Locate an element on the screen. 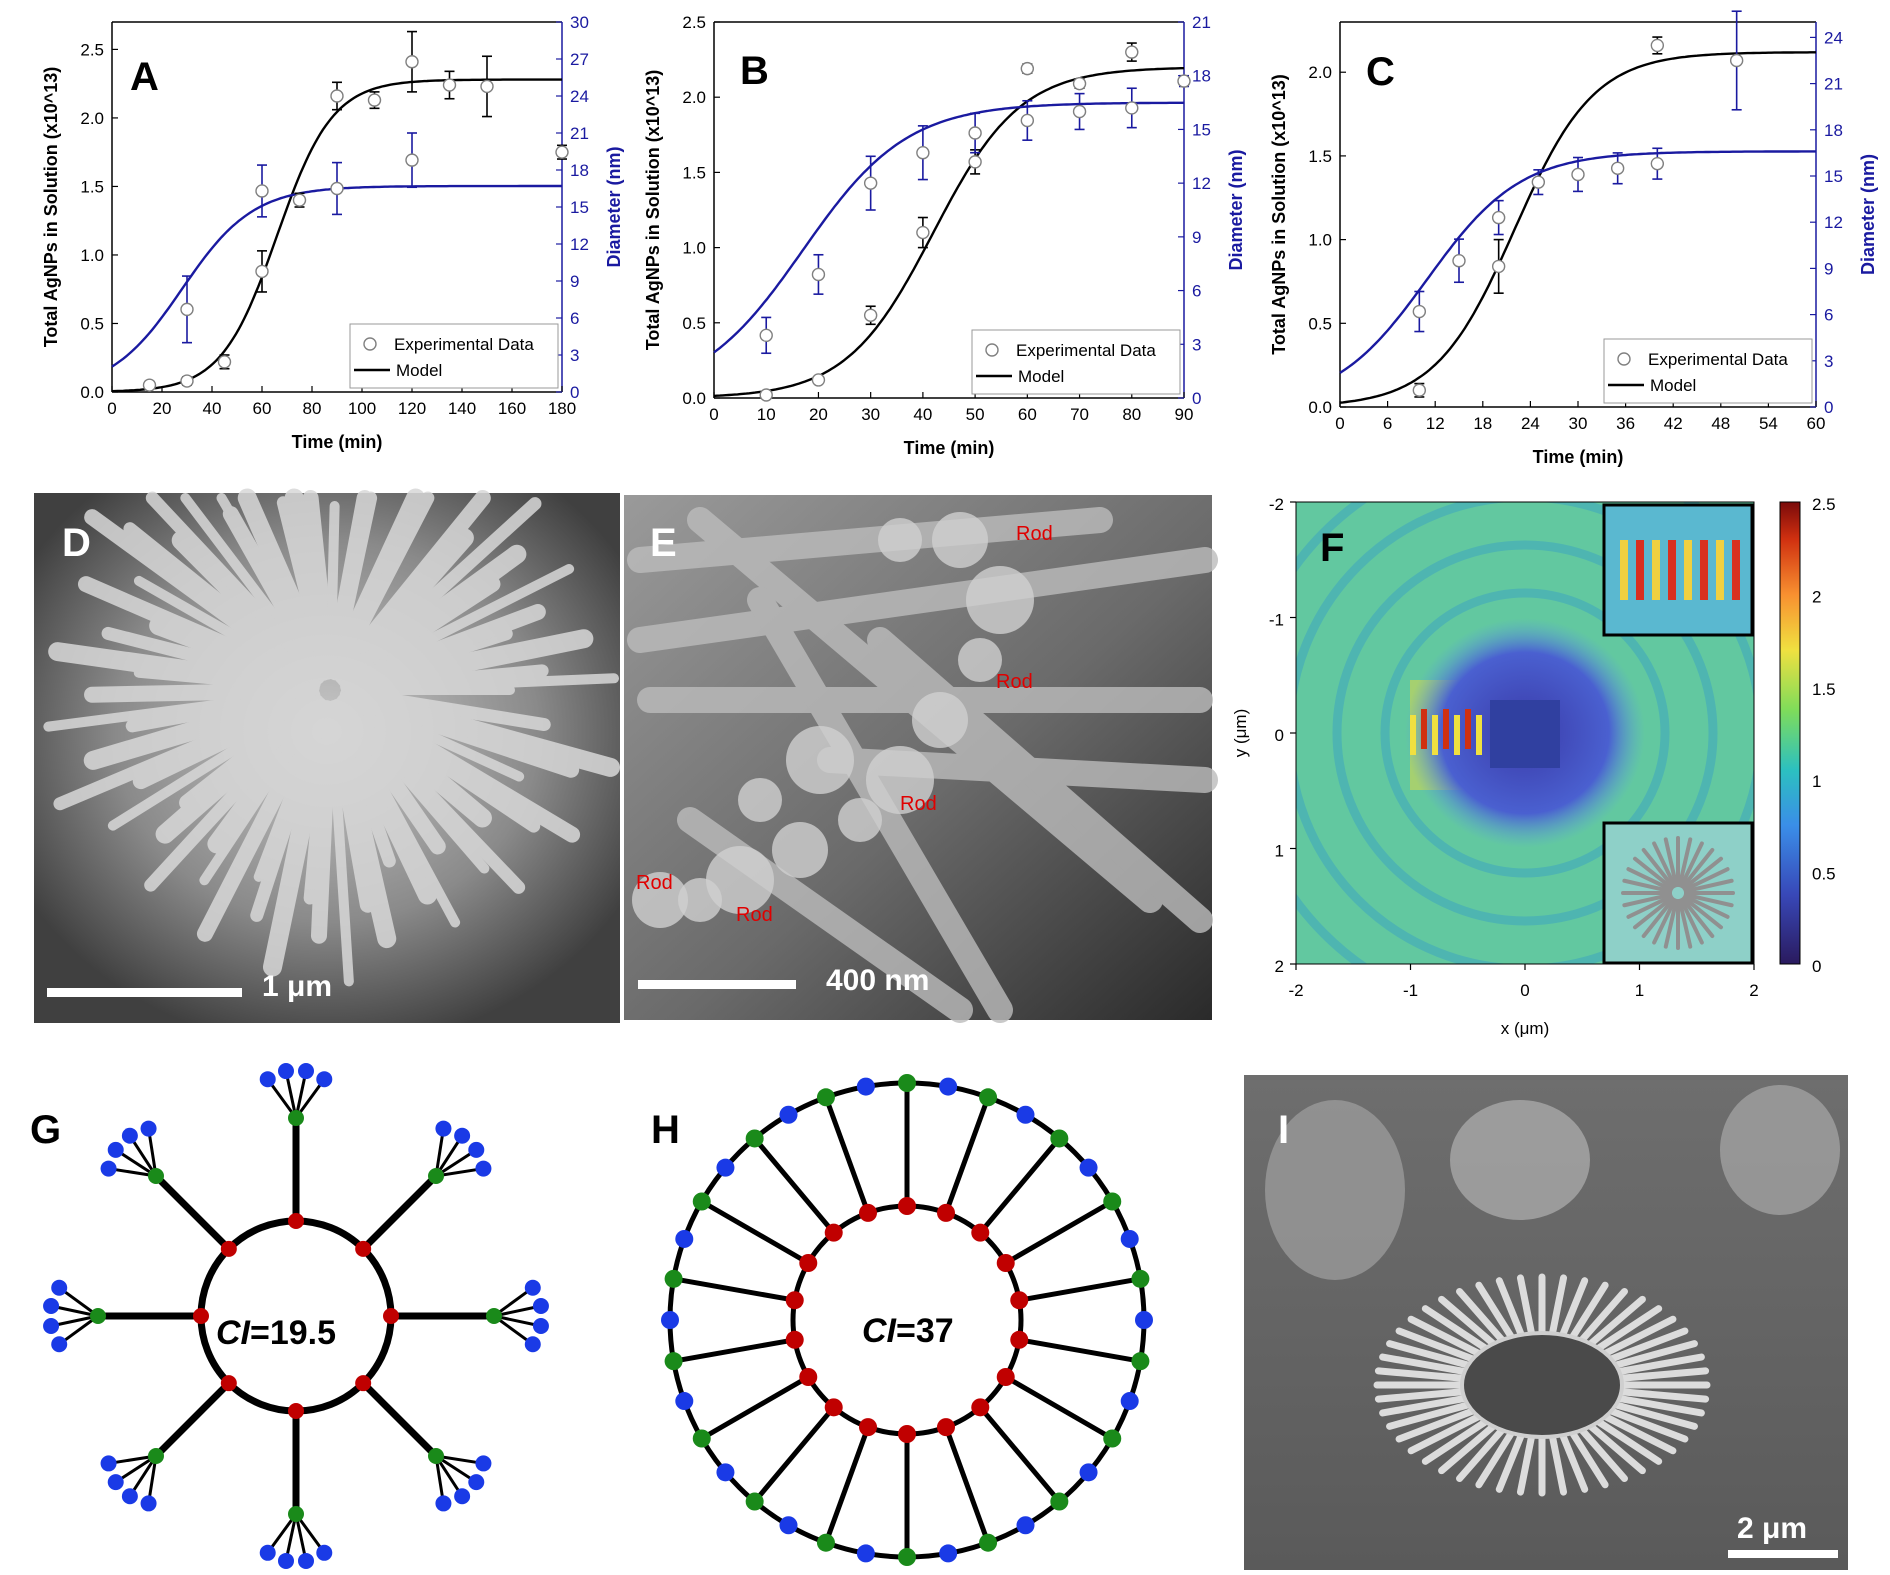  x-axis-label: Time (min) is located at coordinates (337, 442).